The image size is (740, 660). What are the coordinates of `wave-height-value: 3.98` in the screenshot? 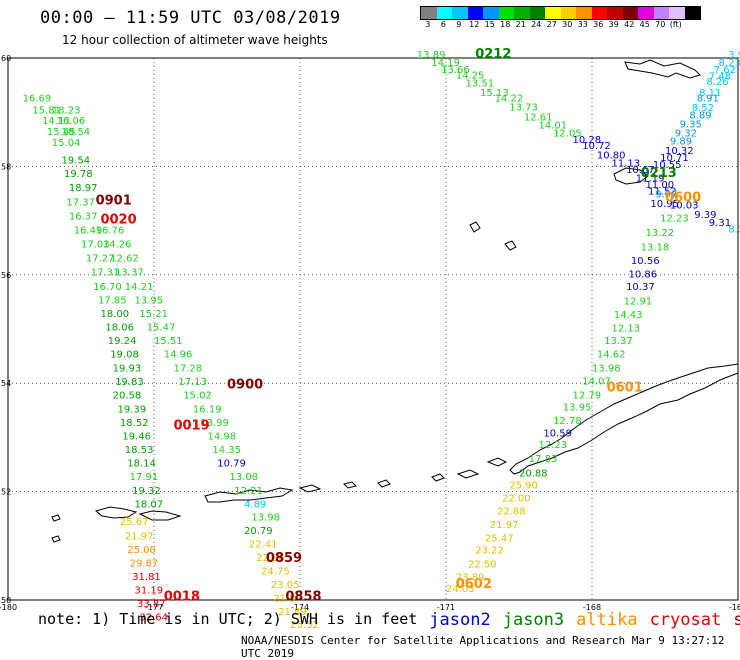 It's located at (734, 55).